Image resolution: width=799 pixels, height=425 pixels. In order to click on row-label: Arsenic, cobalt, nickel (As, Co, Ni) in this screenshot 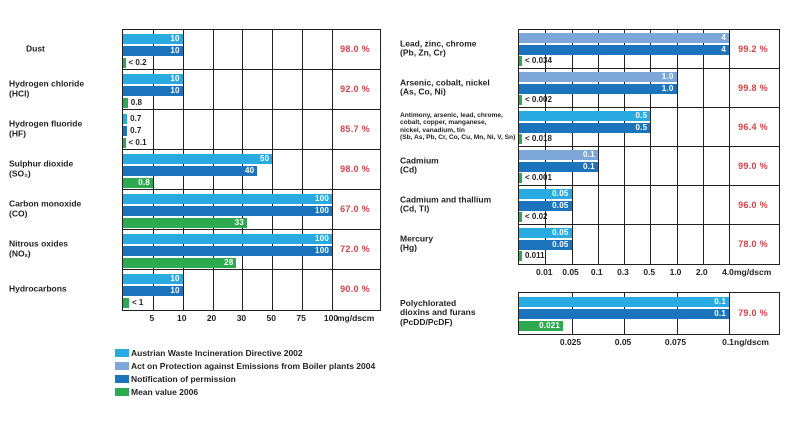, I will do `click(458, 87)`.